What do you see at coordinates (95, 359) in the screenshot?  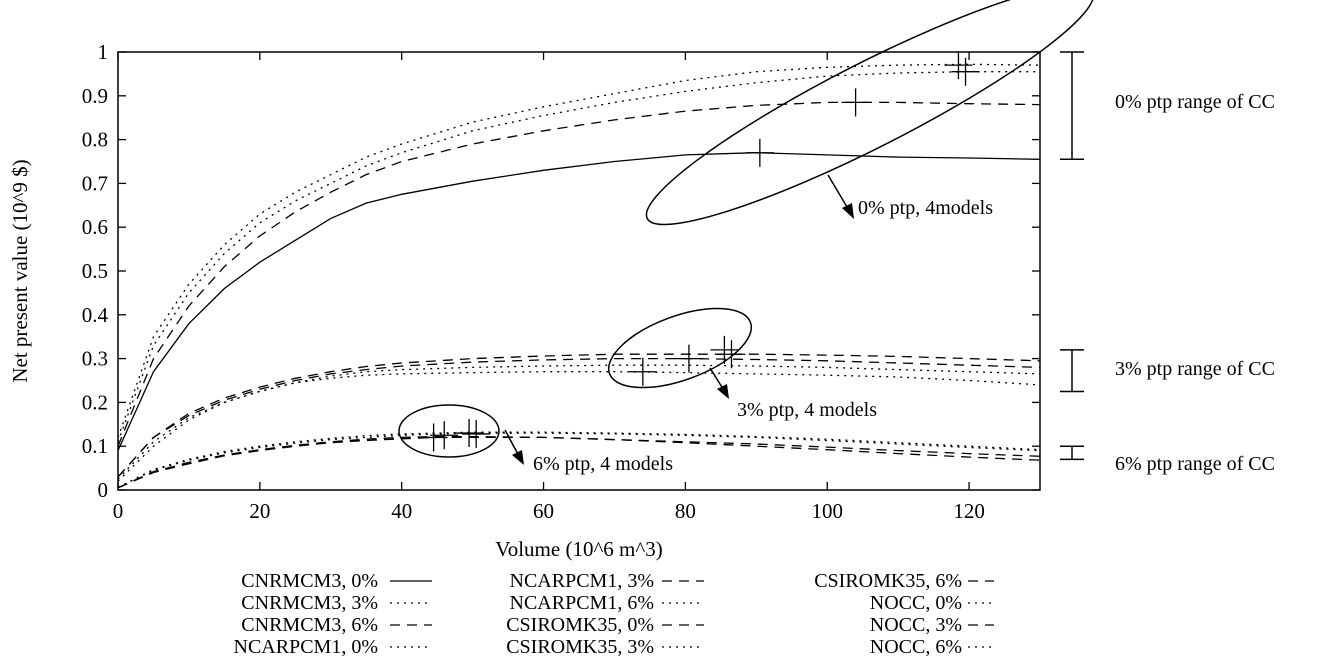 I see `y-tick-label: 0.3` at bounding box center [95, 359].